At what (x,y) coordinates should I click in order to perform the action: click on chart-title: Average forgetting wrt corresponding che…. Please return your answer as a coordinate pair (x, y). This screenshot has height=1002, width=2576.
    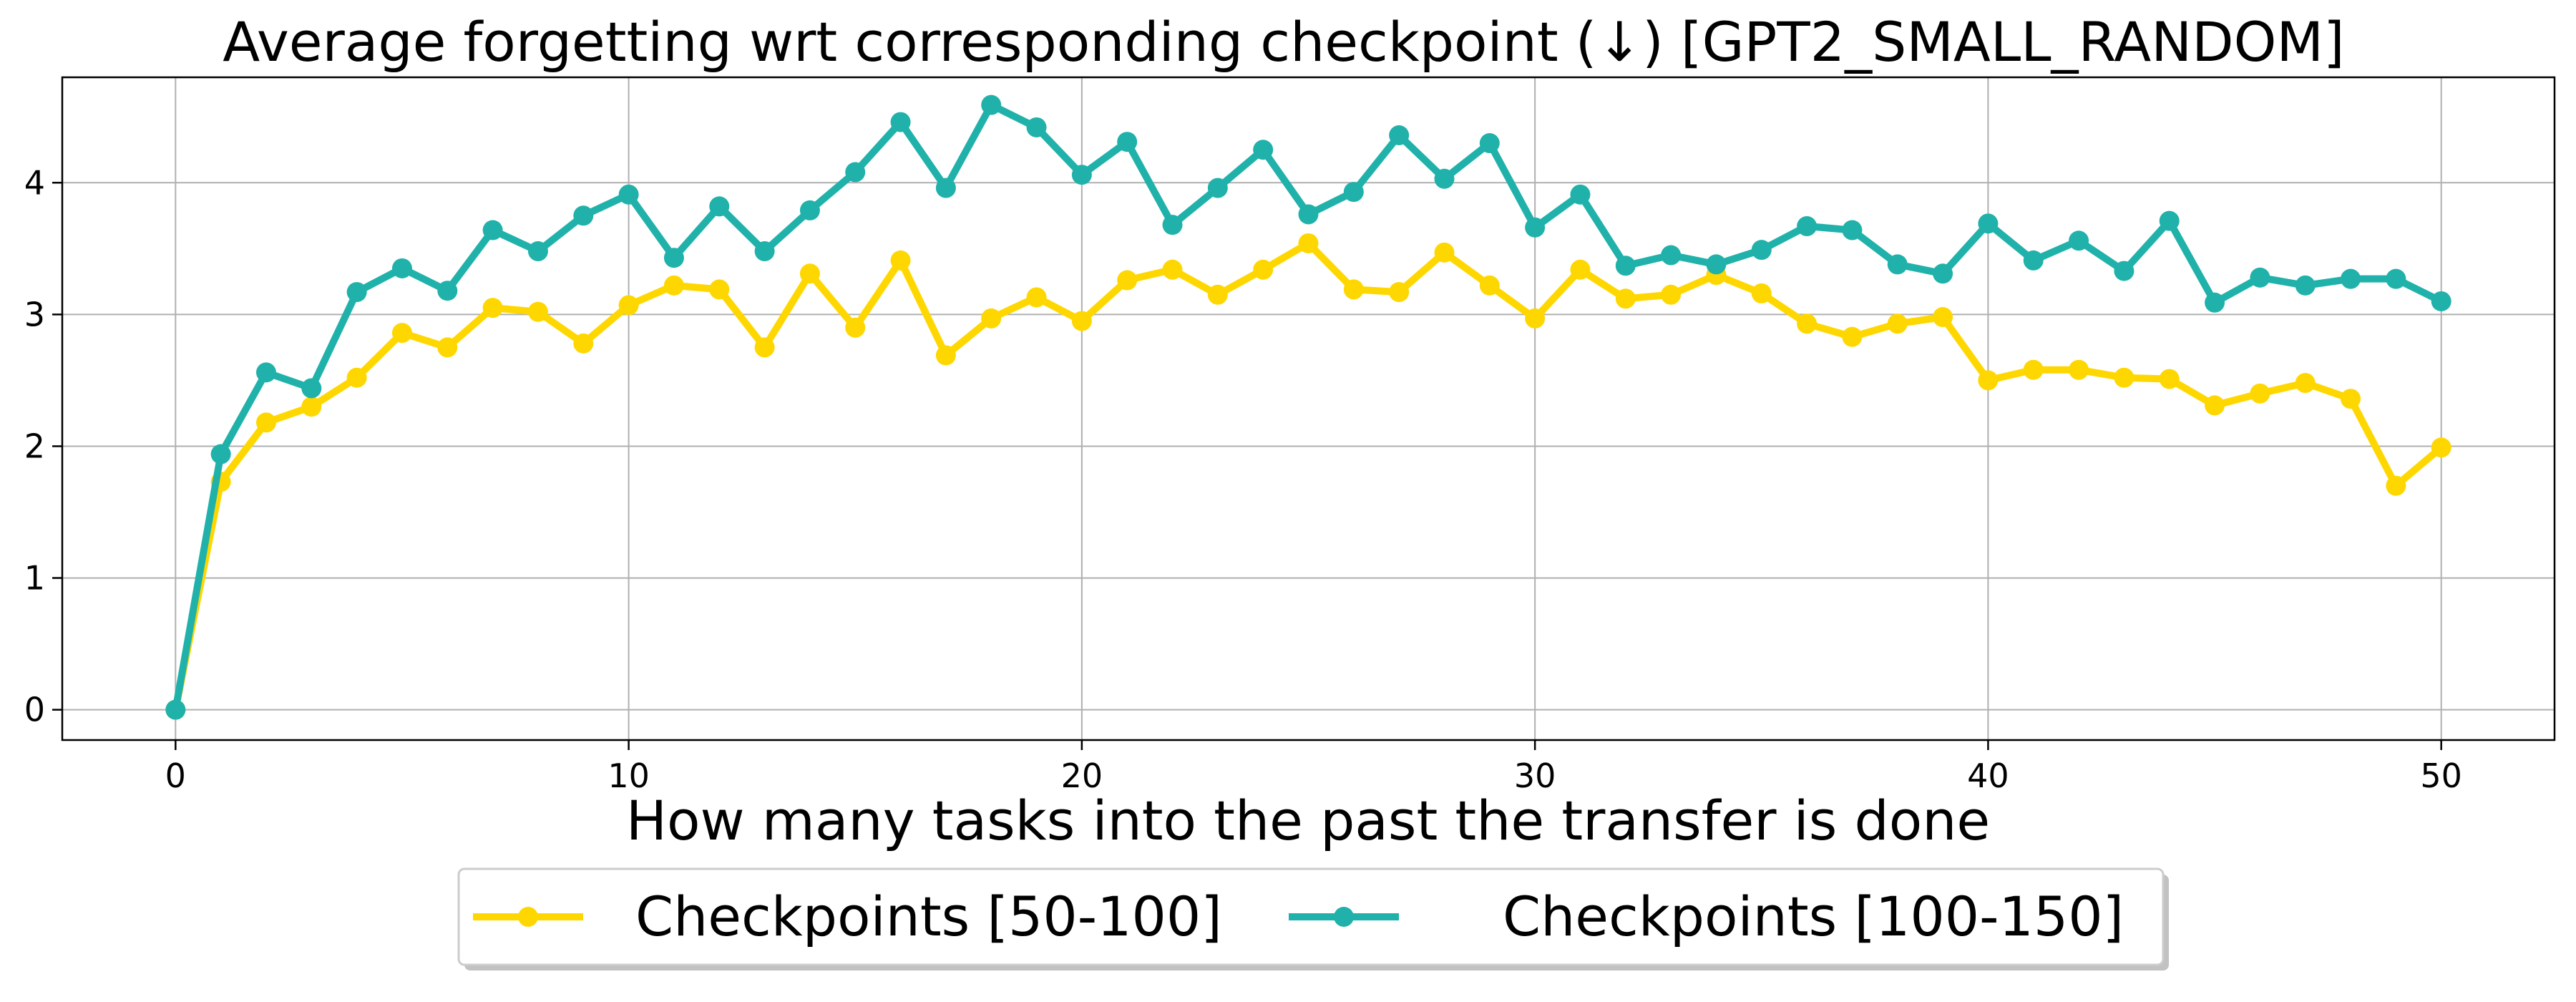
    Looking at the image, I should click on (1283, 42).